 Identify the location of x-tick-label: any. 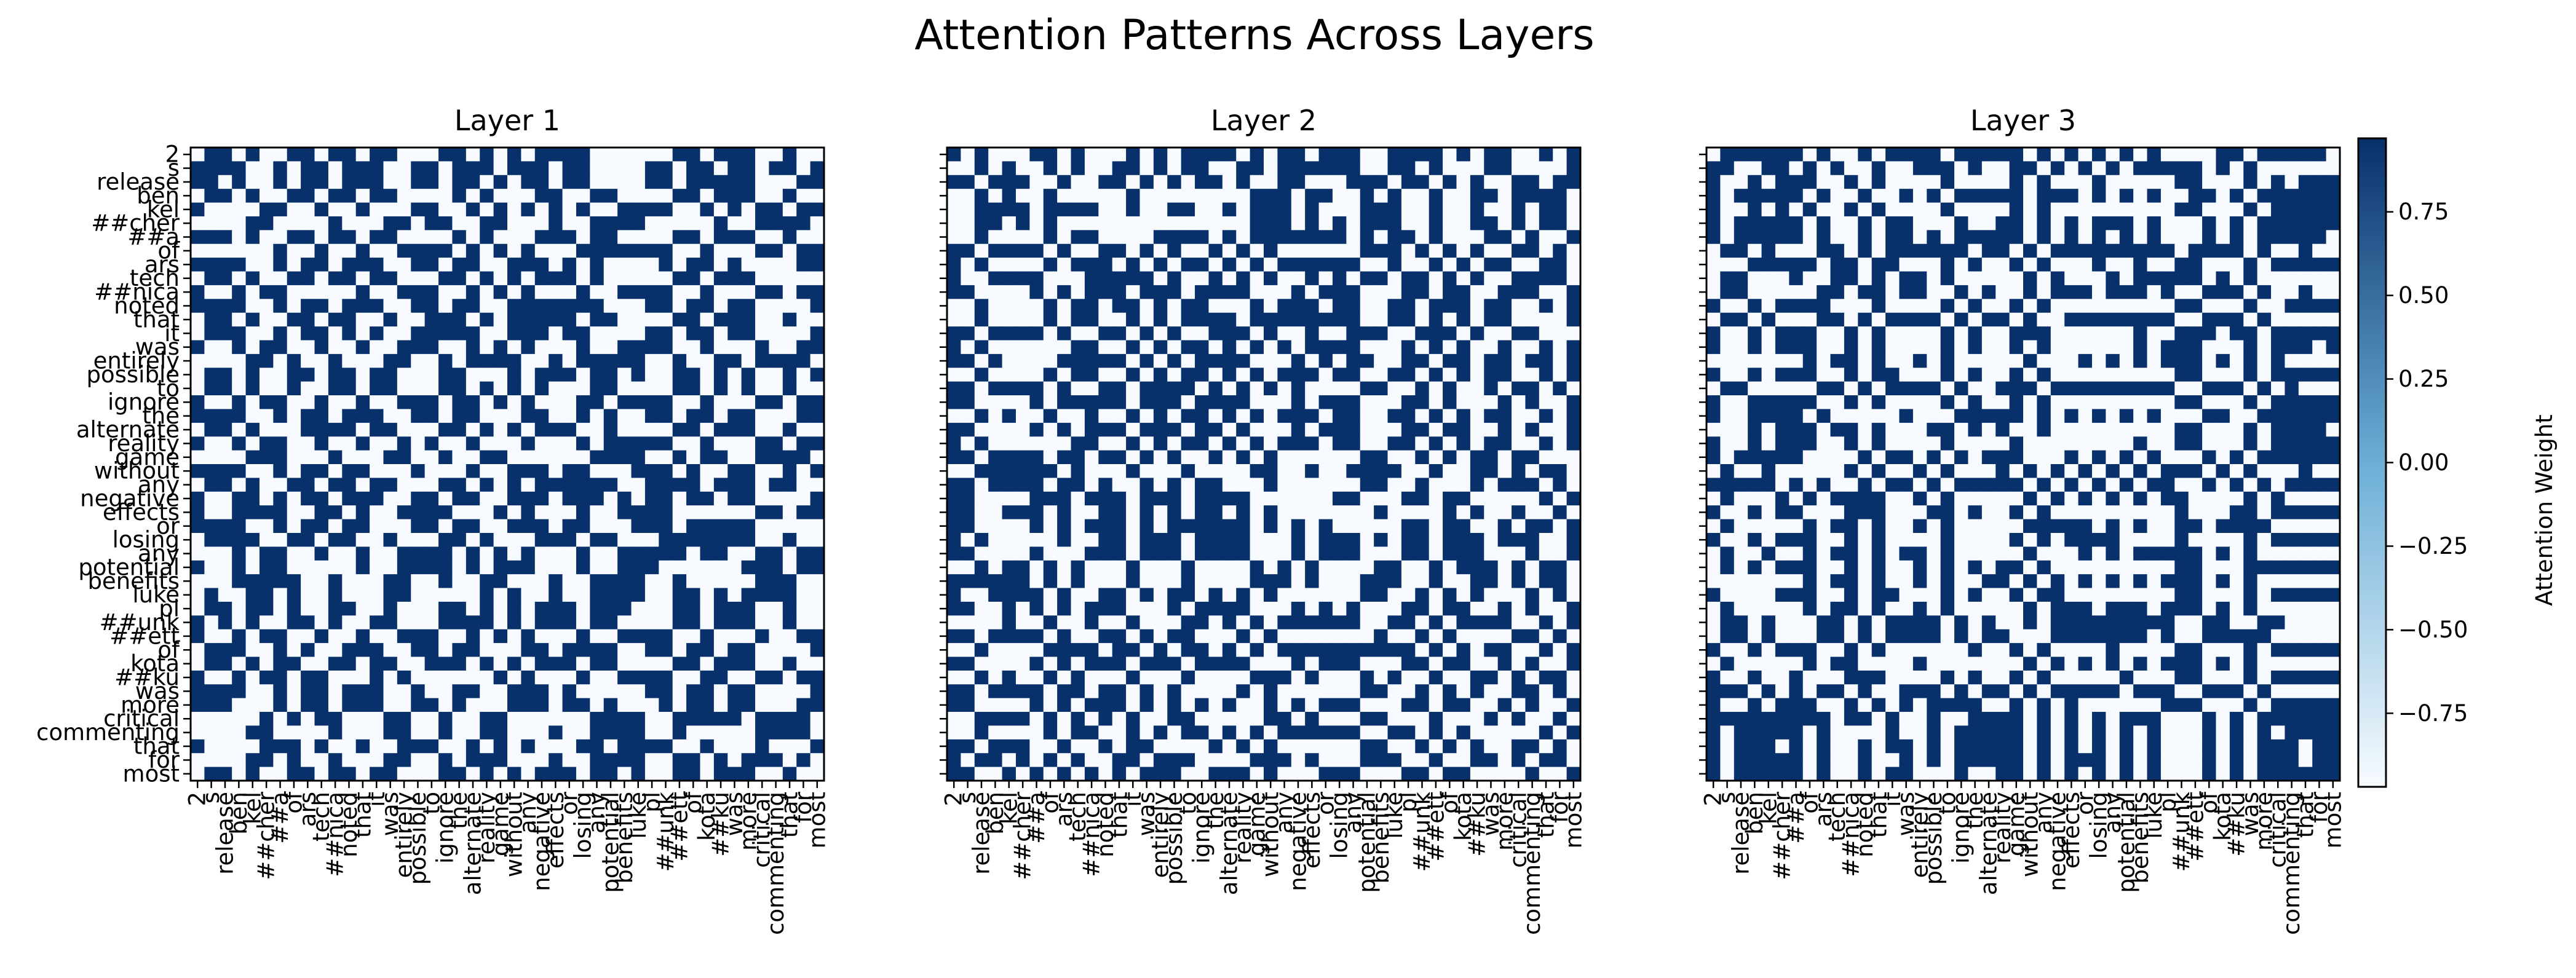
(528, 813).